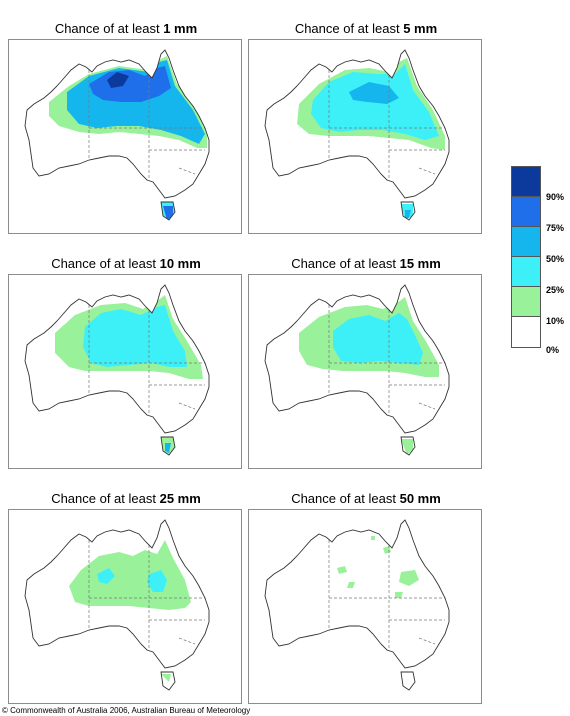 The width and height of the screenshot is (570, 716). I want to click on map-panel-25mm: Chance of at least 25 mm, so click(126, 596).